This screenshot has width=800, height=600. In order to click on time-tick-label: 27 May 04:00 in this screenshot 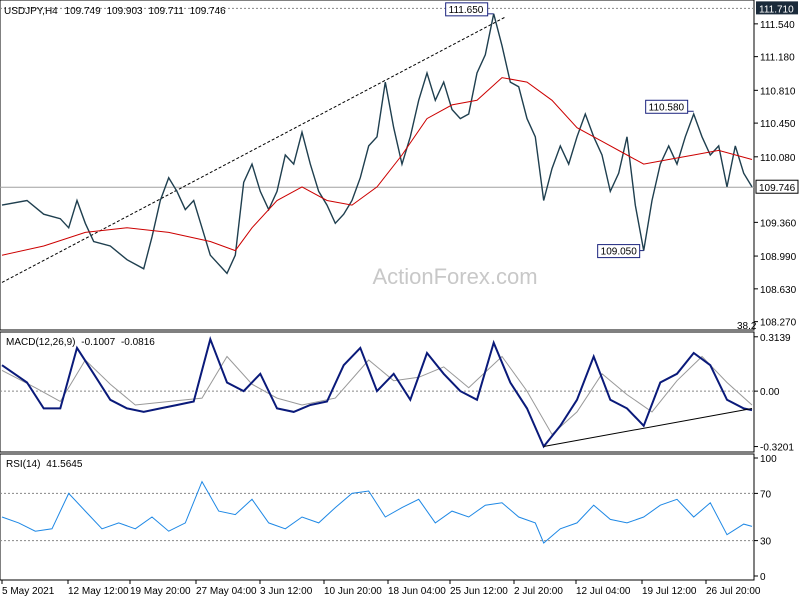, I will do `click(226, 591)`.